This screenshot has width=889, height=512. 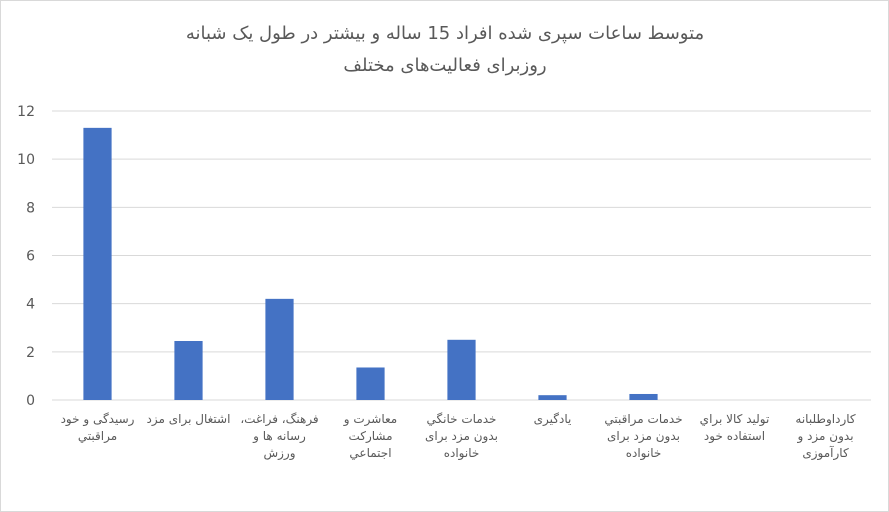 What do you see at coordinates (30, 257) in the screenshot?
I see `y-tick-label: 6` at bounding box center [30, 257].